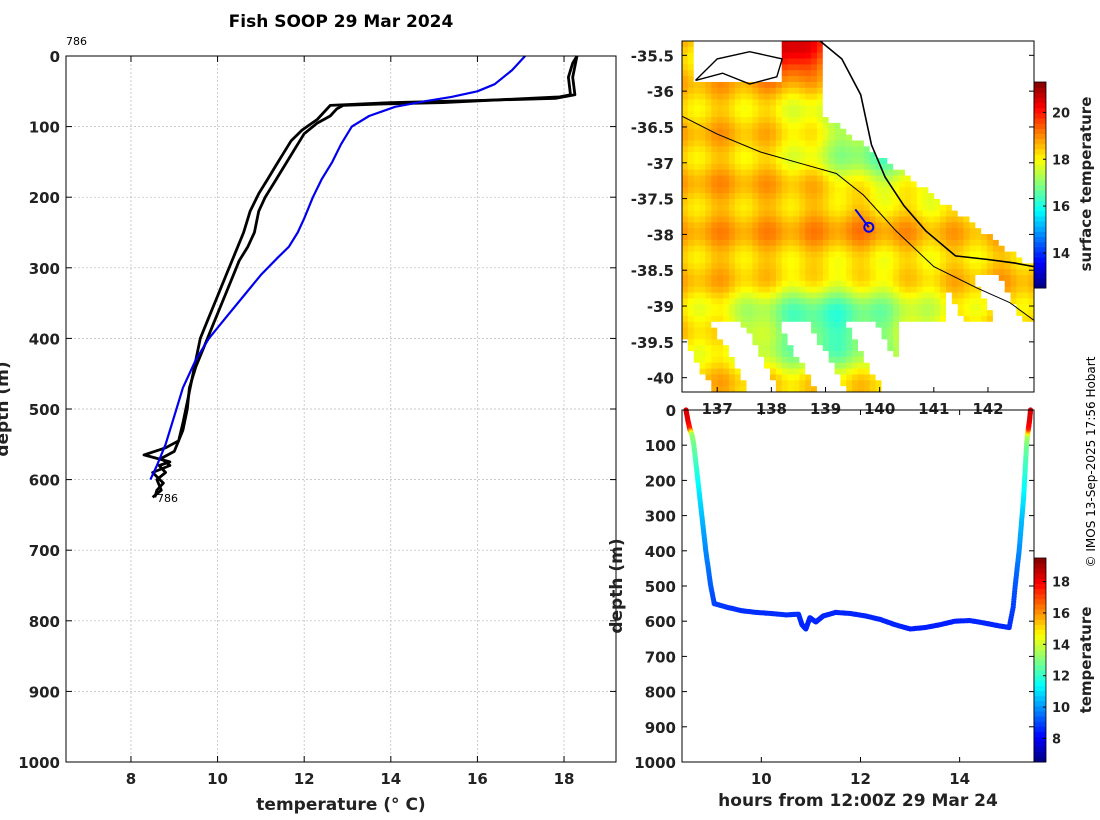  Describe the element at coordinates (652, 343) in the screenshot. I see `map-ytick-label: -39.5` at that location.